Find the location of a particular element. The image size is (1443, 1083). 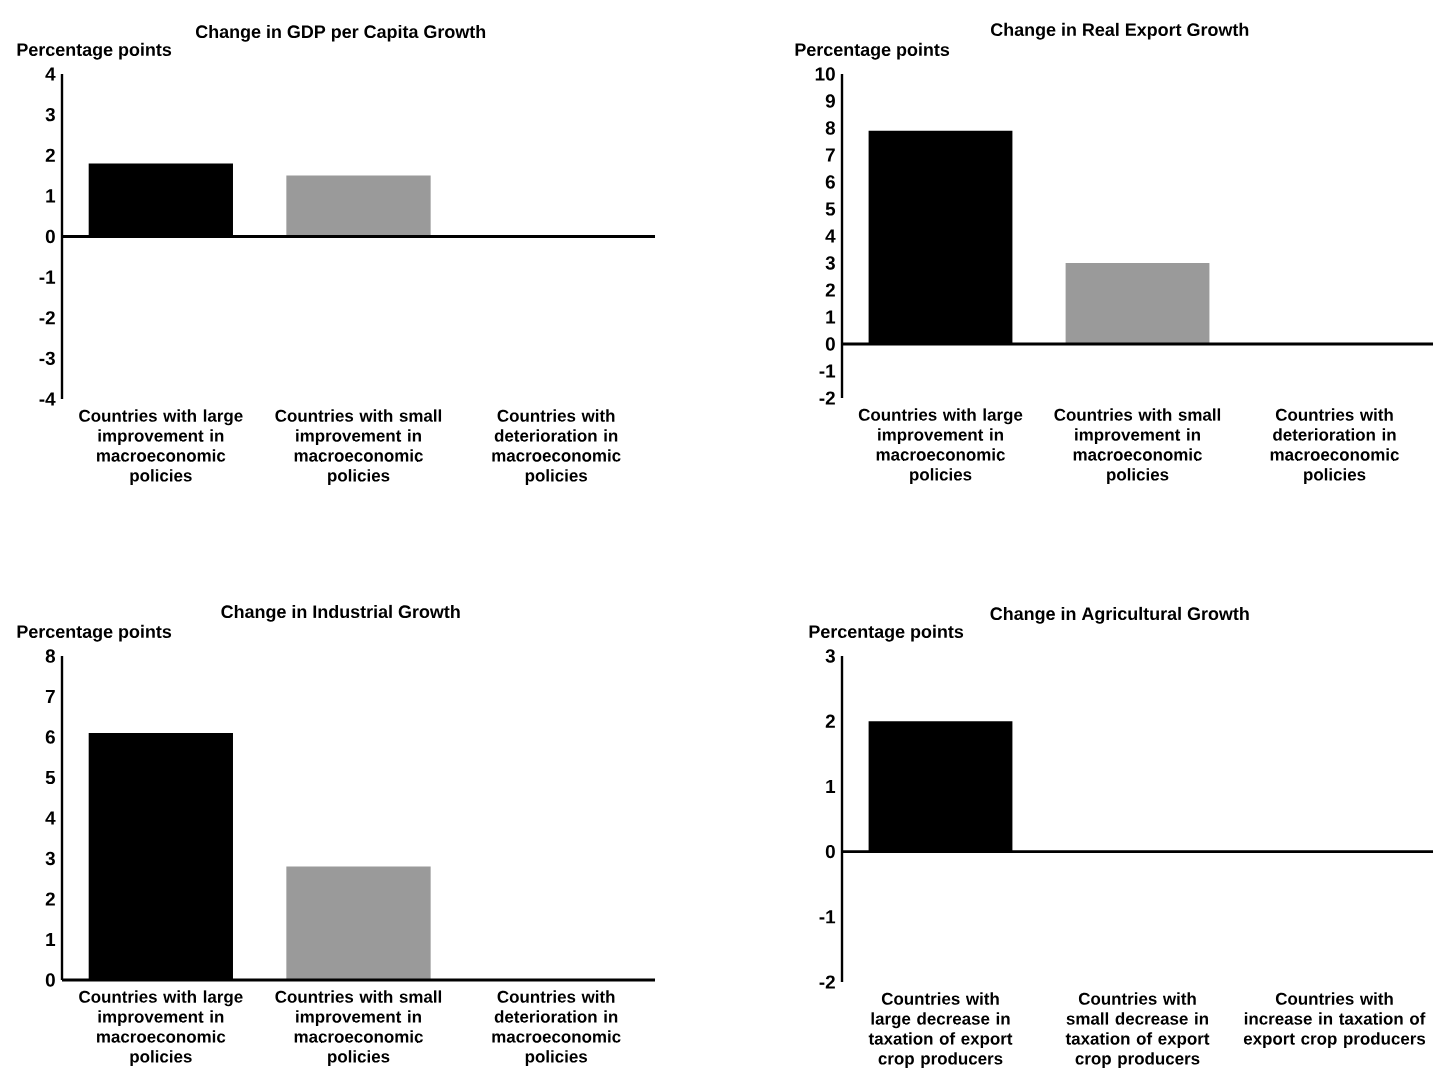

y-tick-label: -3 is located at coordinates (47, 358).